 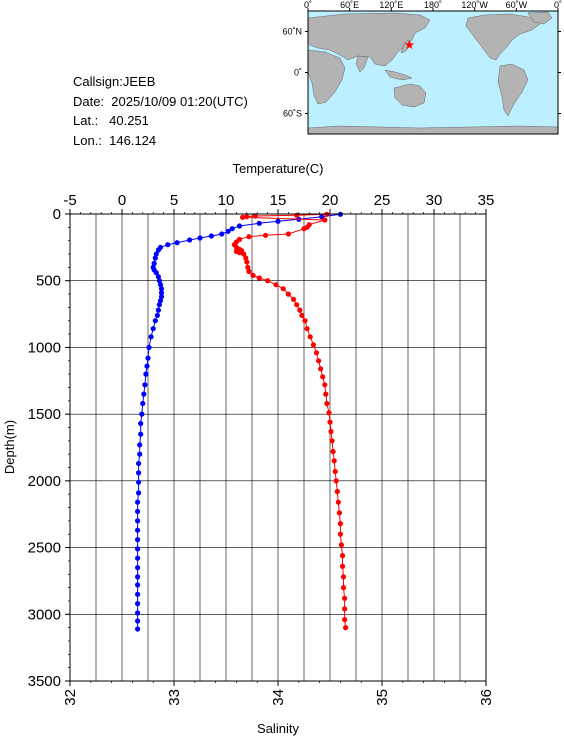 I want to click on map-lon-tick-label: 60˚E, so click(x=349, y=5).